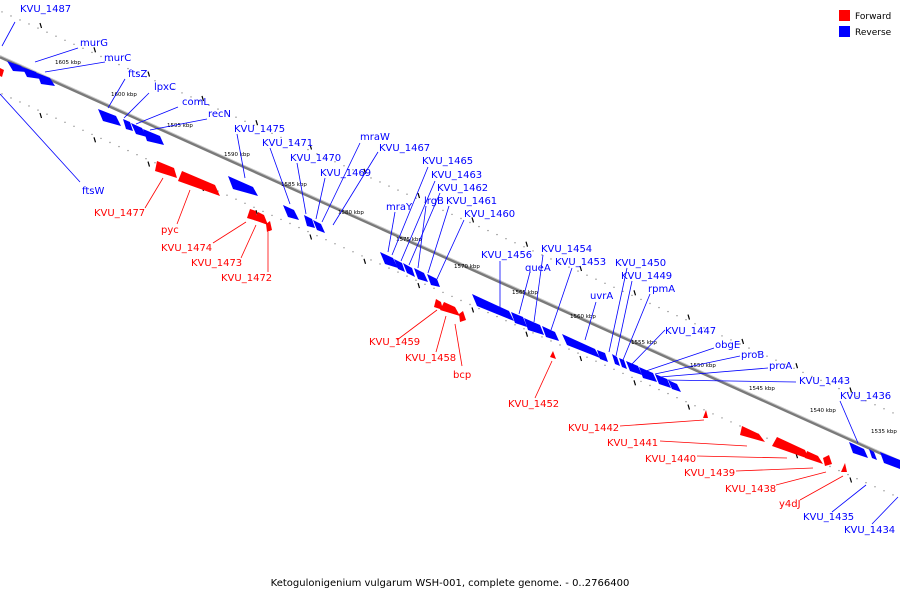 Image resolution: width=900 pixels, height=605 pixels. I want to click on gene-label: lrgB, so click(434, 201).